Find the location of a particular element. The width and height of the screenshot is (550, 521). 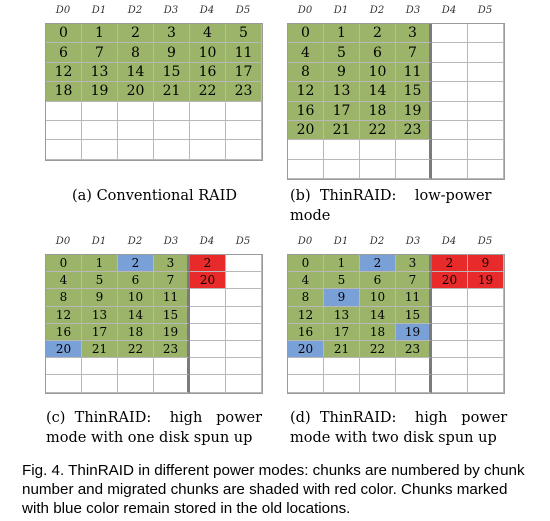

chunk-grid: 0 1 2 3 4 5 6 7 8 9 10 11 12 13 14 15 16 17 18 19 20 21 22 23 is located at coordinates (396, 102).